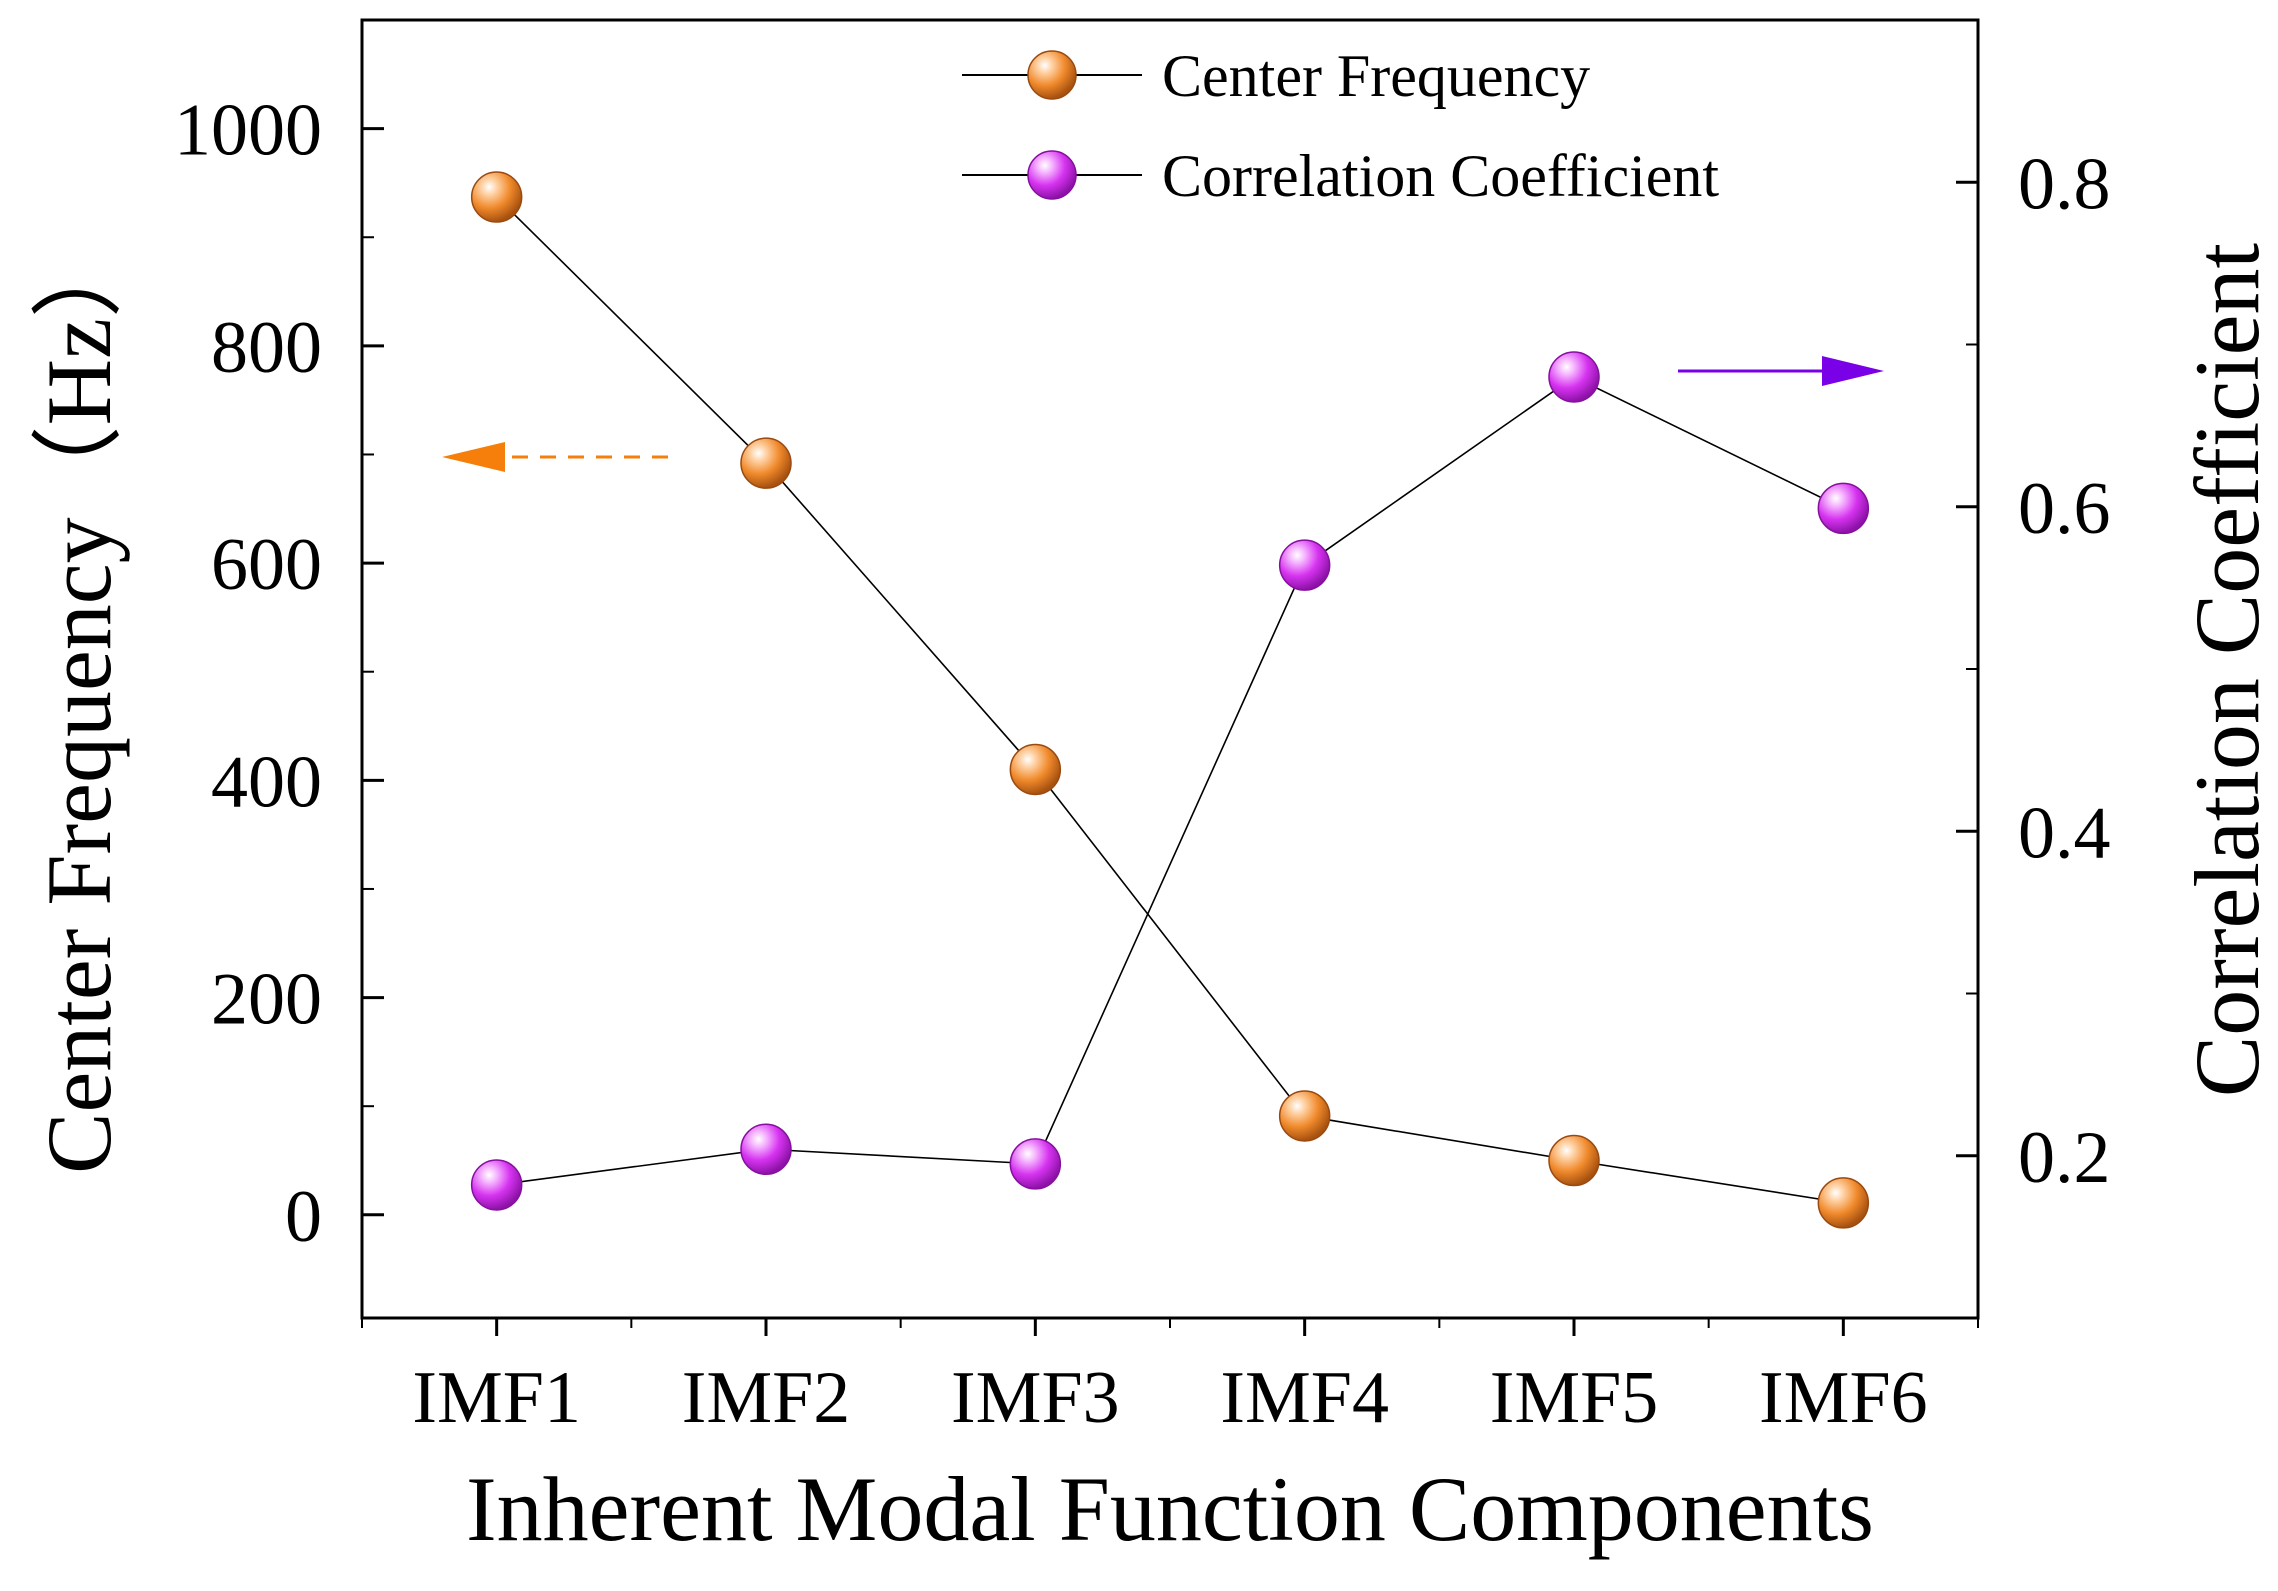 The image size is (2278, 1591). I want to click on x-axis-title: Inherent Modal Function Components, so click(1170, 1509).